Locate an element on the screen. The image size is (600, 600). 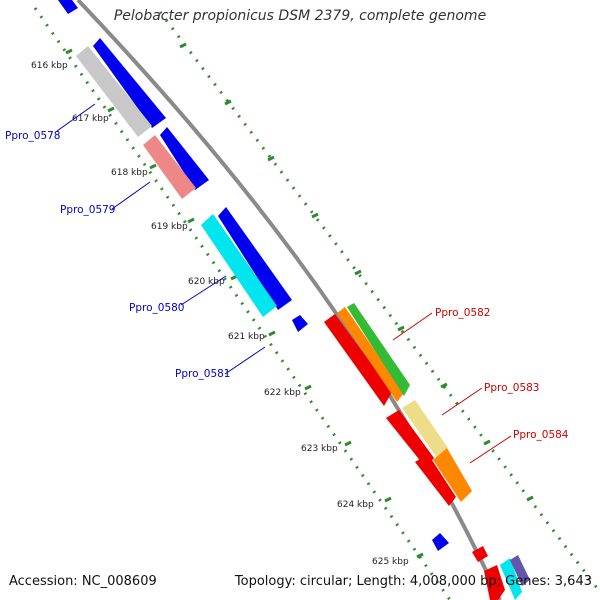
tick-label: 619 kbp is located at coordinates (169, 227).